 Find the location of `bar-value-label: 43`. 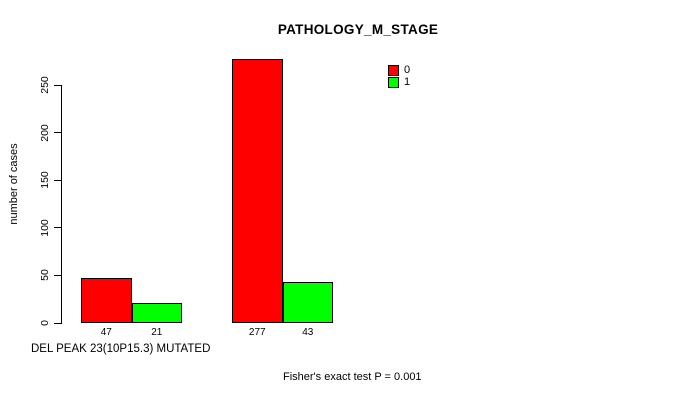

bar-value-label: 43 is located at coordinates (308, 332).